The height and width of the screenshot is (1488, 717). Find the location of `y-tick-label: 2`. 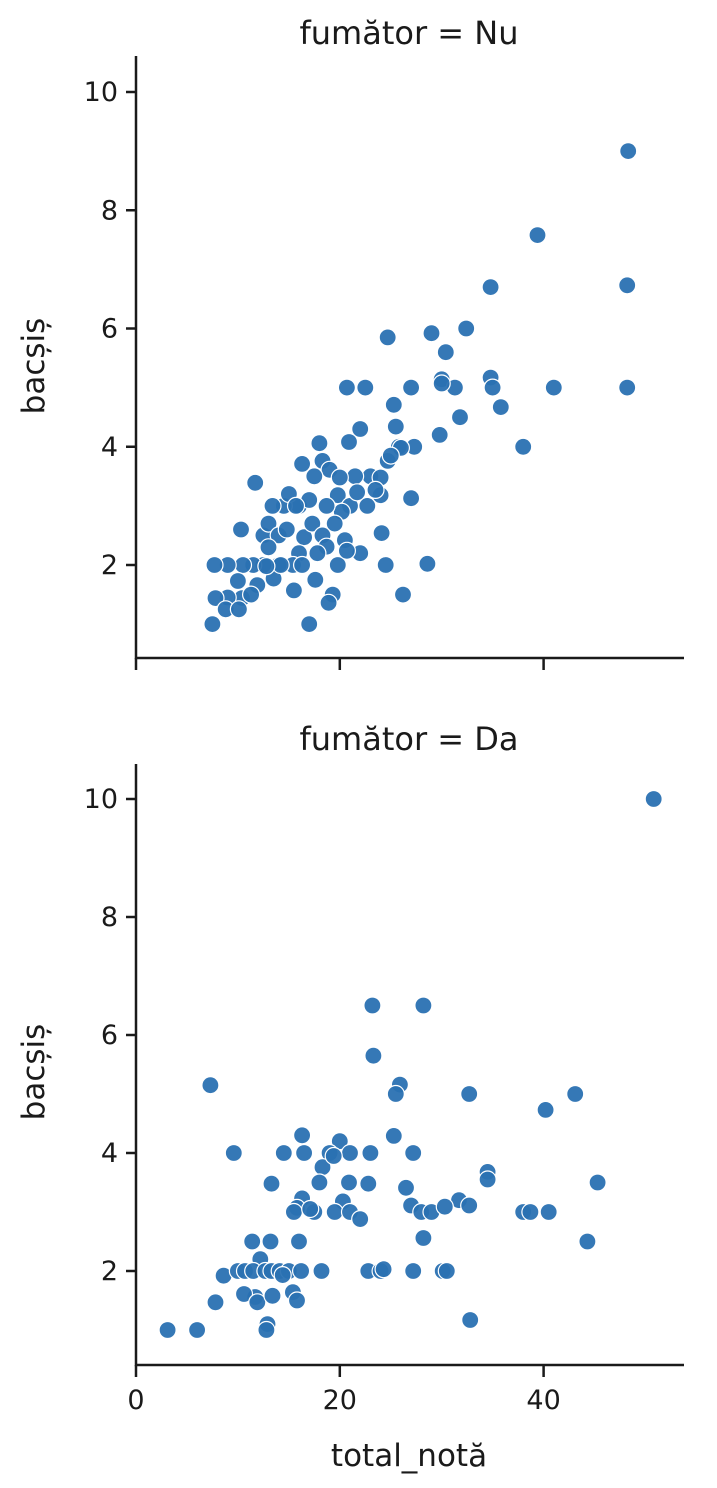

y-tick-label: 2 is located at coordinates (109, 1271).